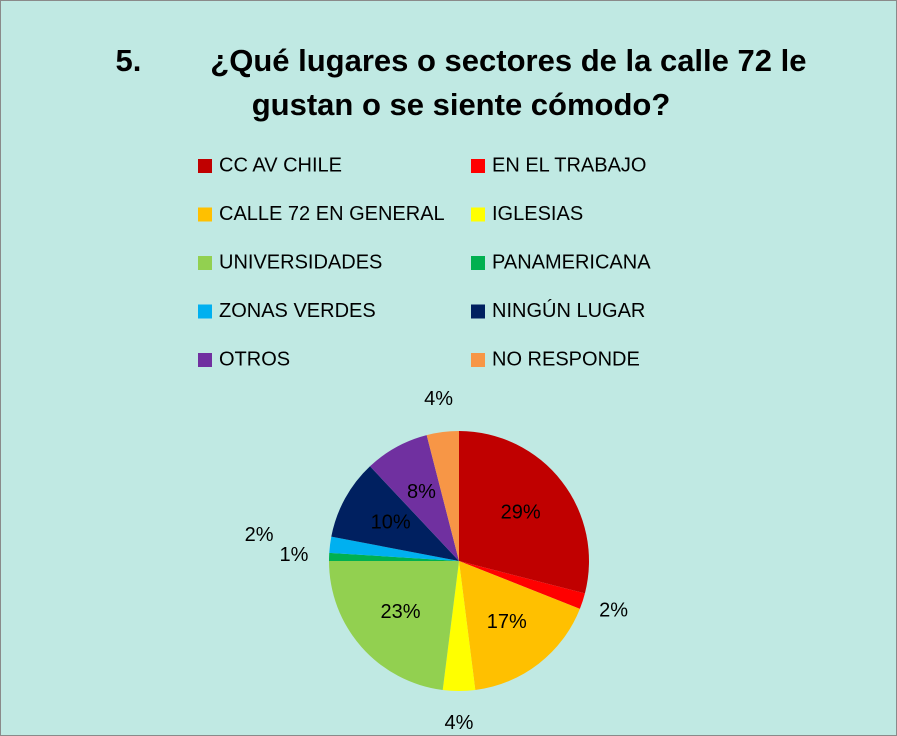  What do you see at coordinates (569, 165) in the screenshot?
I see `legend-label: EN EL TRABAJO` at bounding box center [569, 165].